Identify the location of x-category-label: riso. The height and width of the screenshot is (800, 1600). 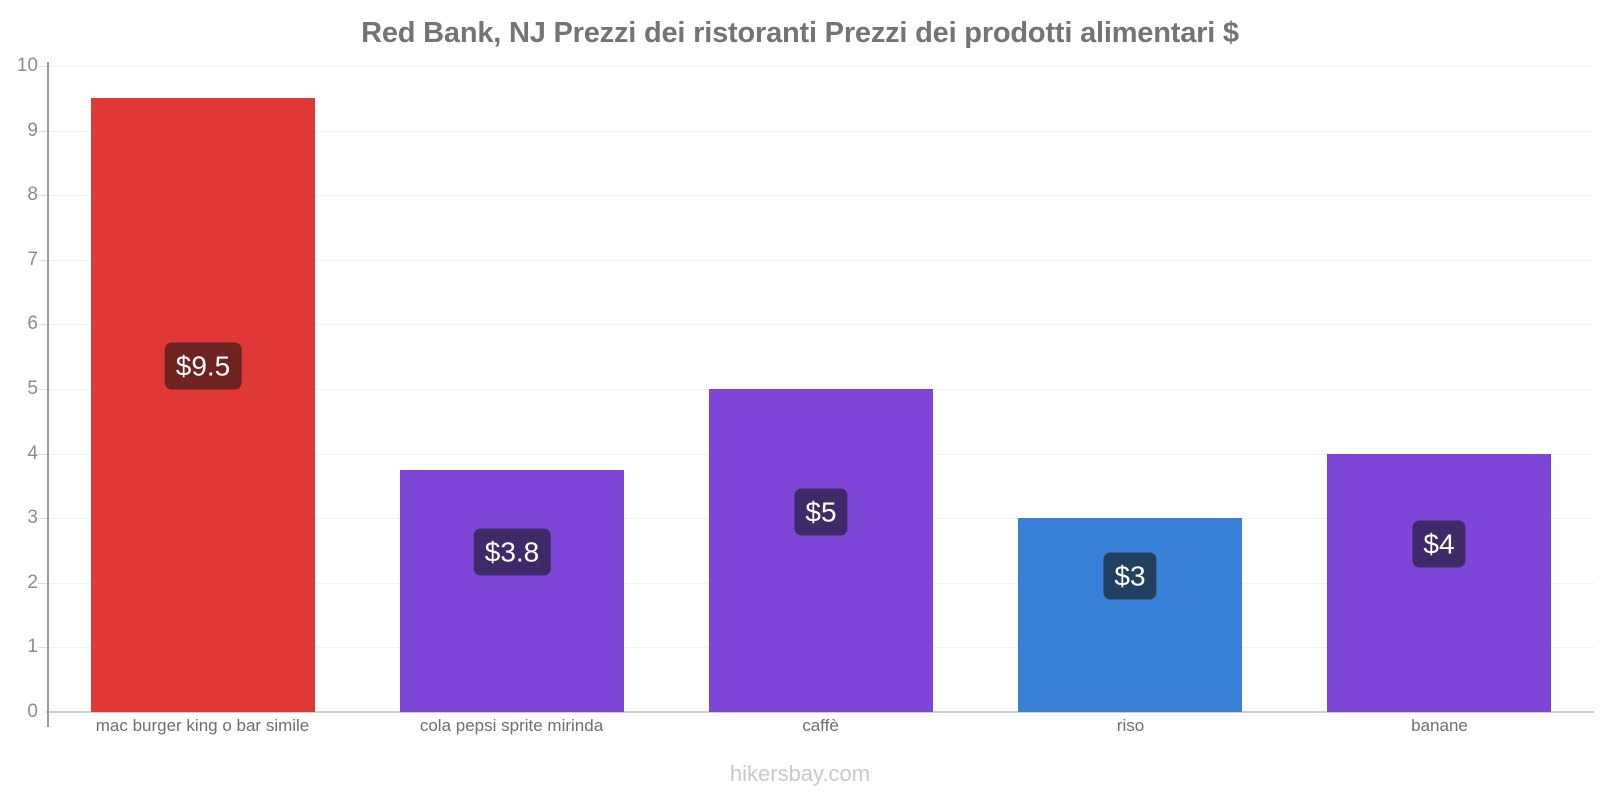
(1130, 725).